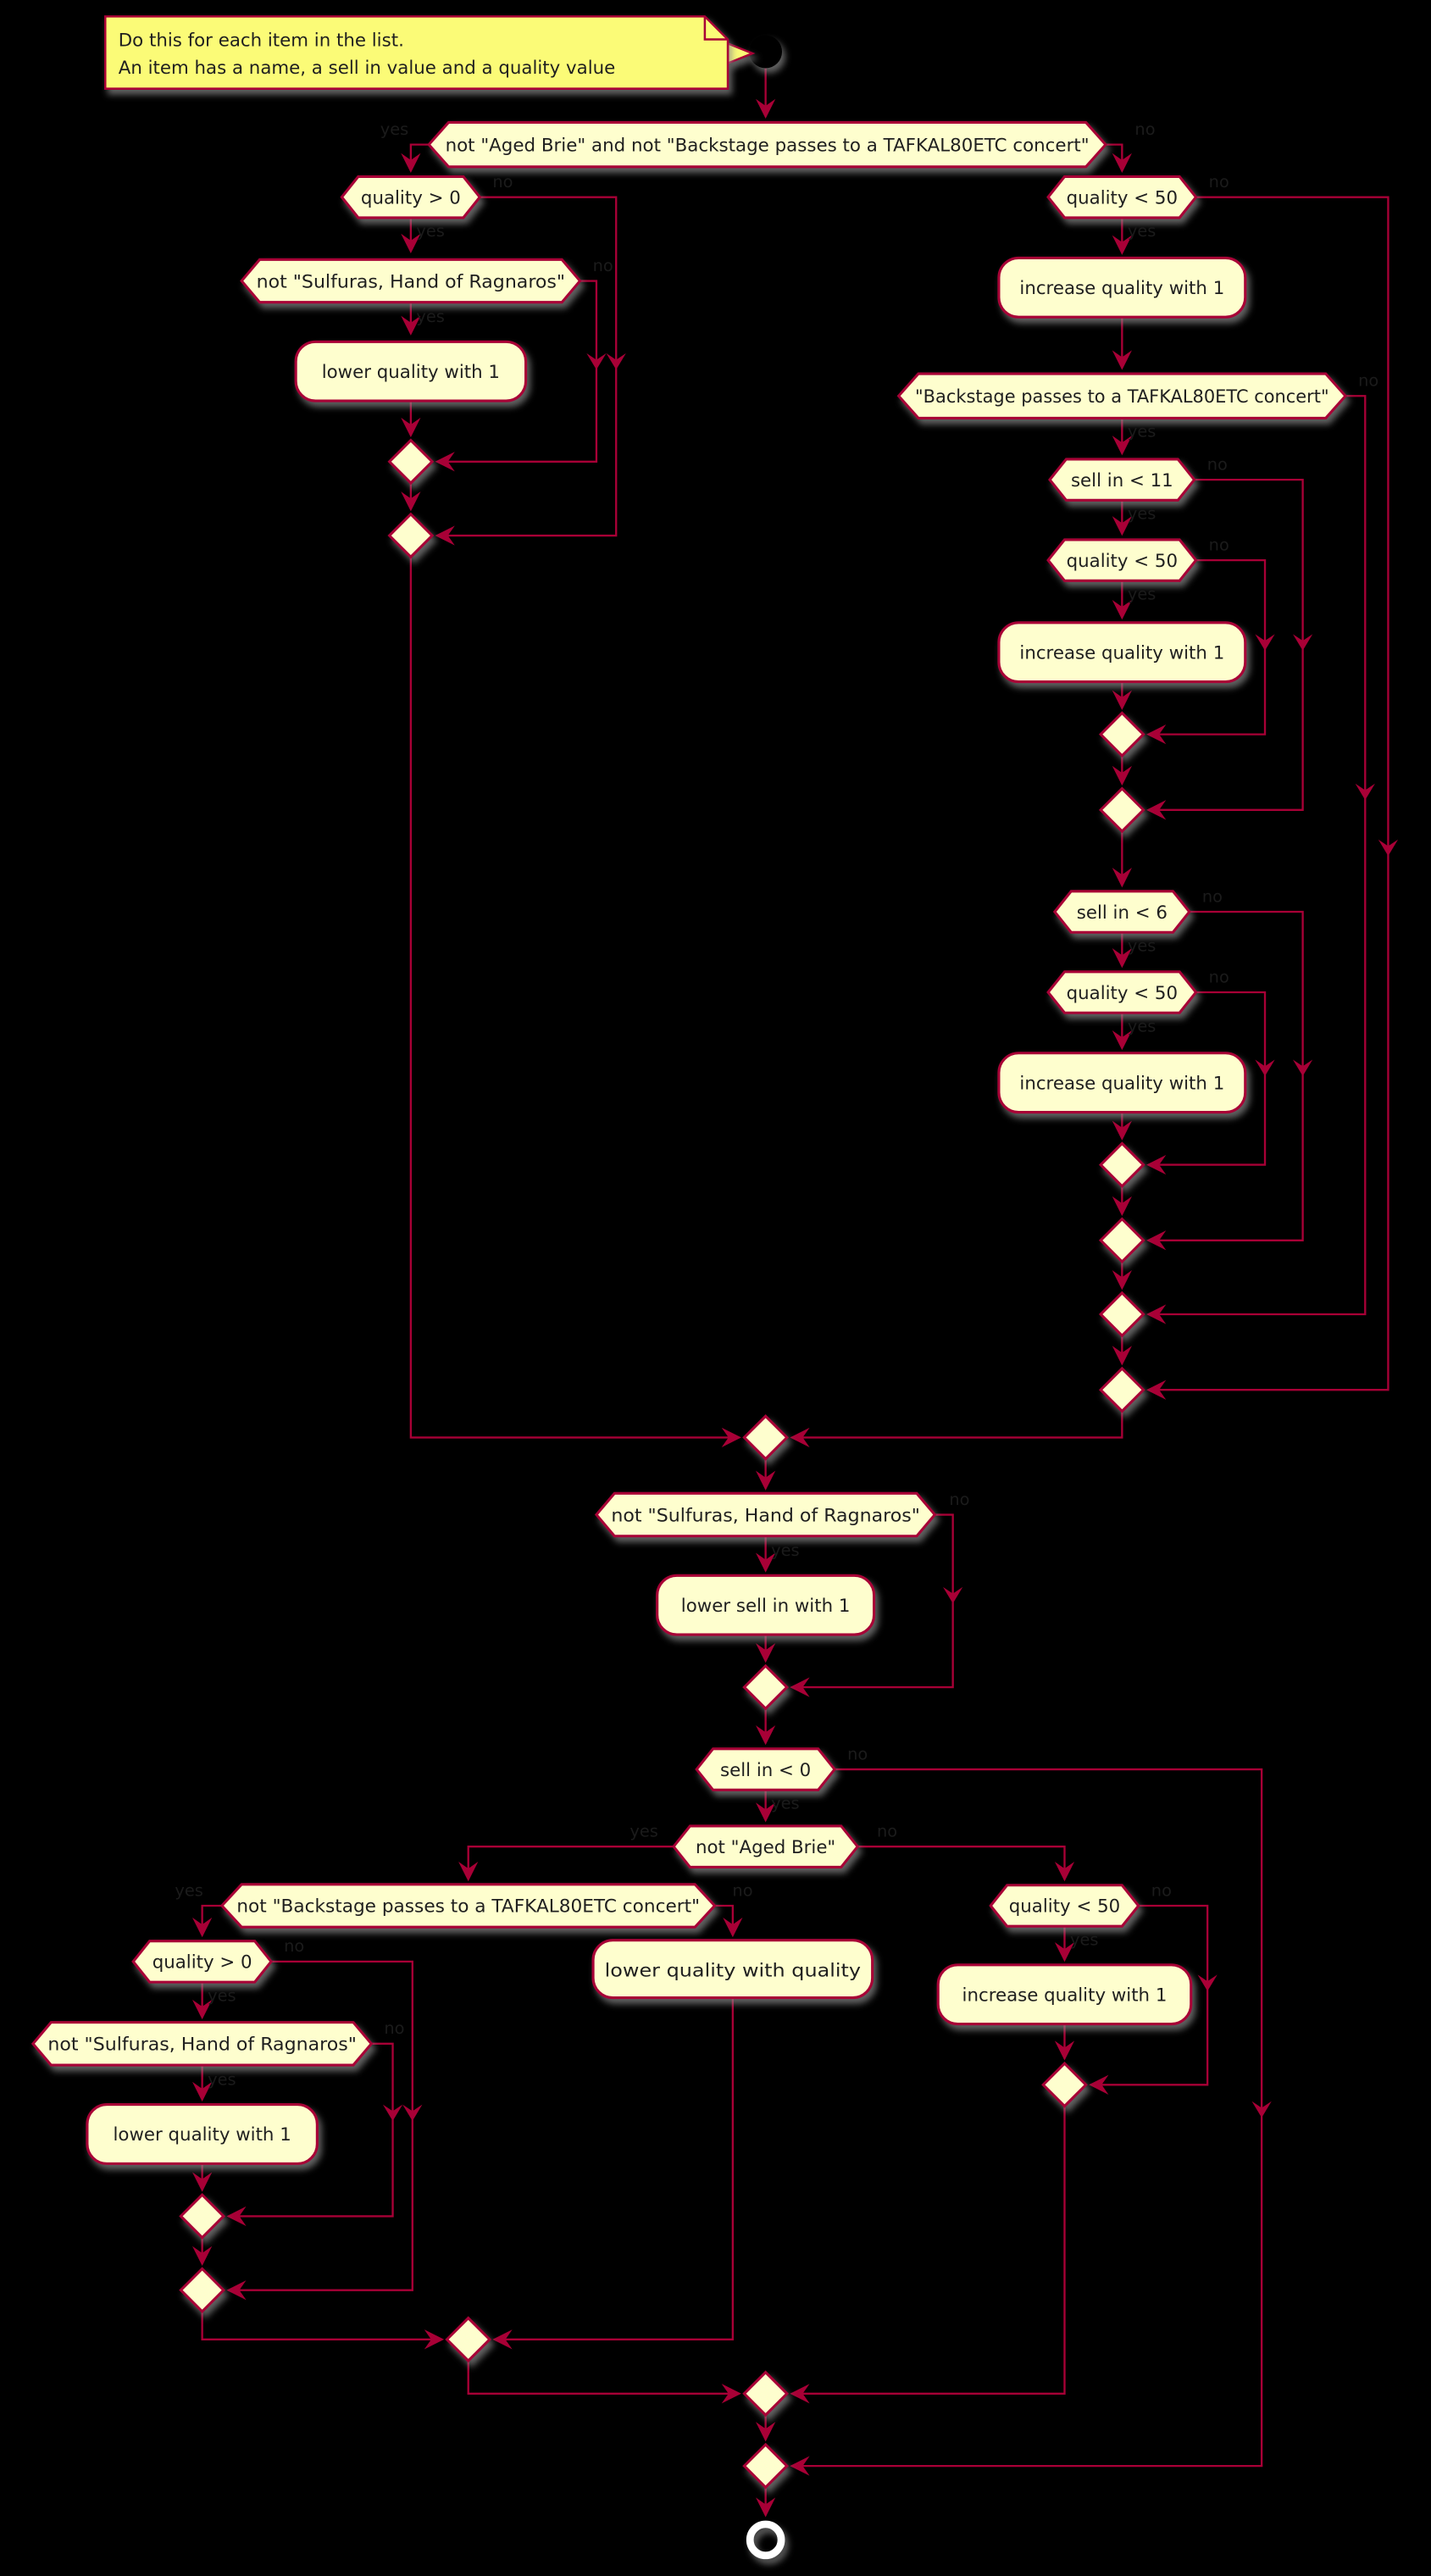  Describe the element at coordinates (781, 1525) in the screenshot. I see `decision-not-sulfuras-mid: not "Sulfuras, Hand of Ragnaros" yes no` at that location.